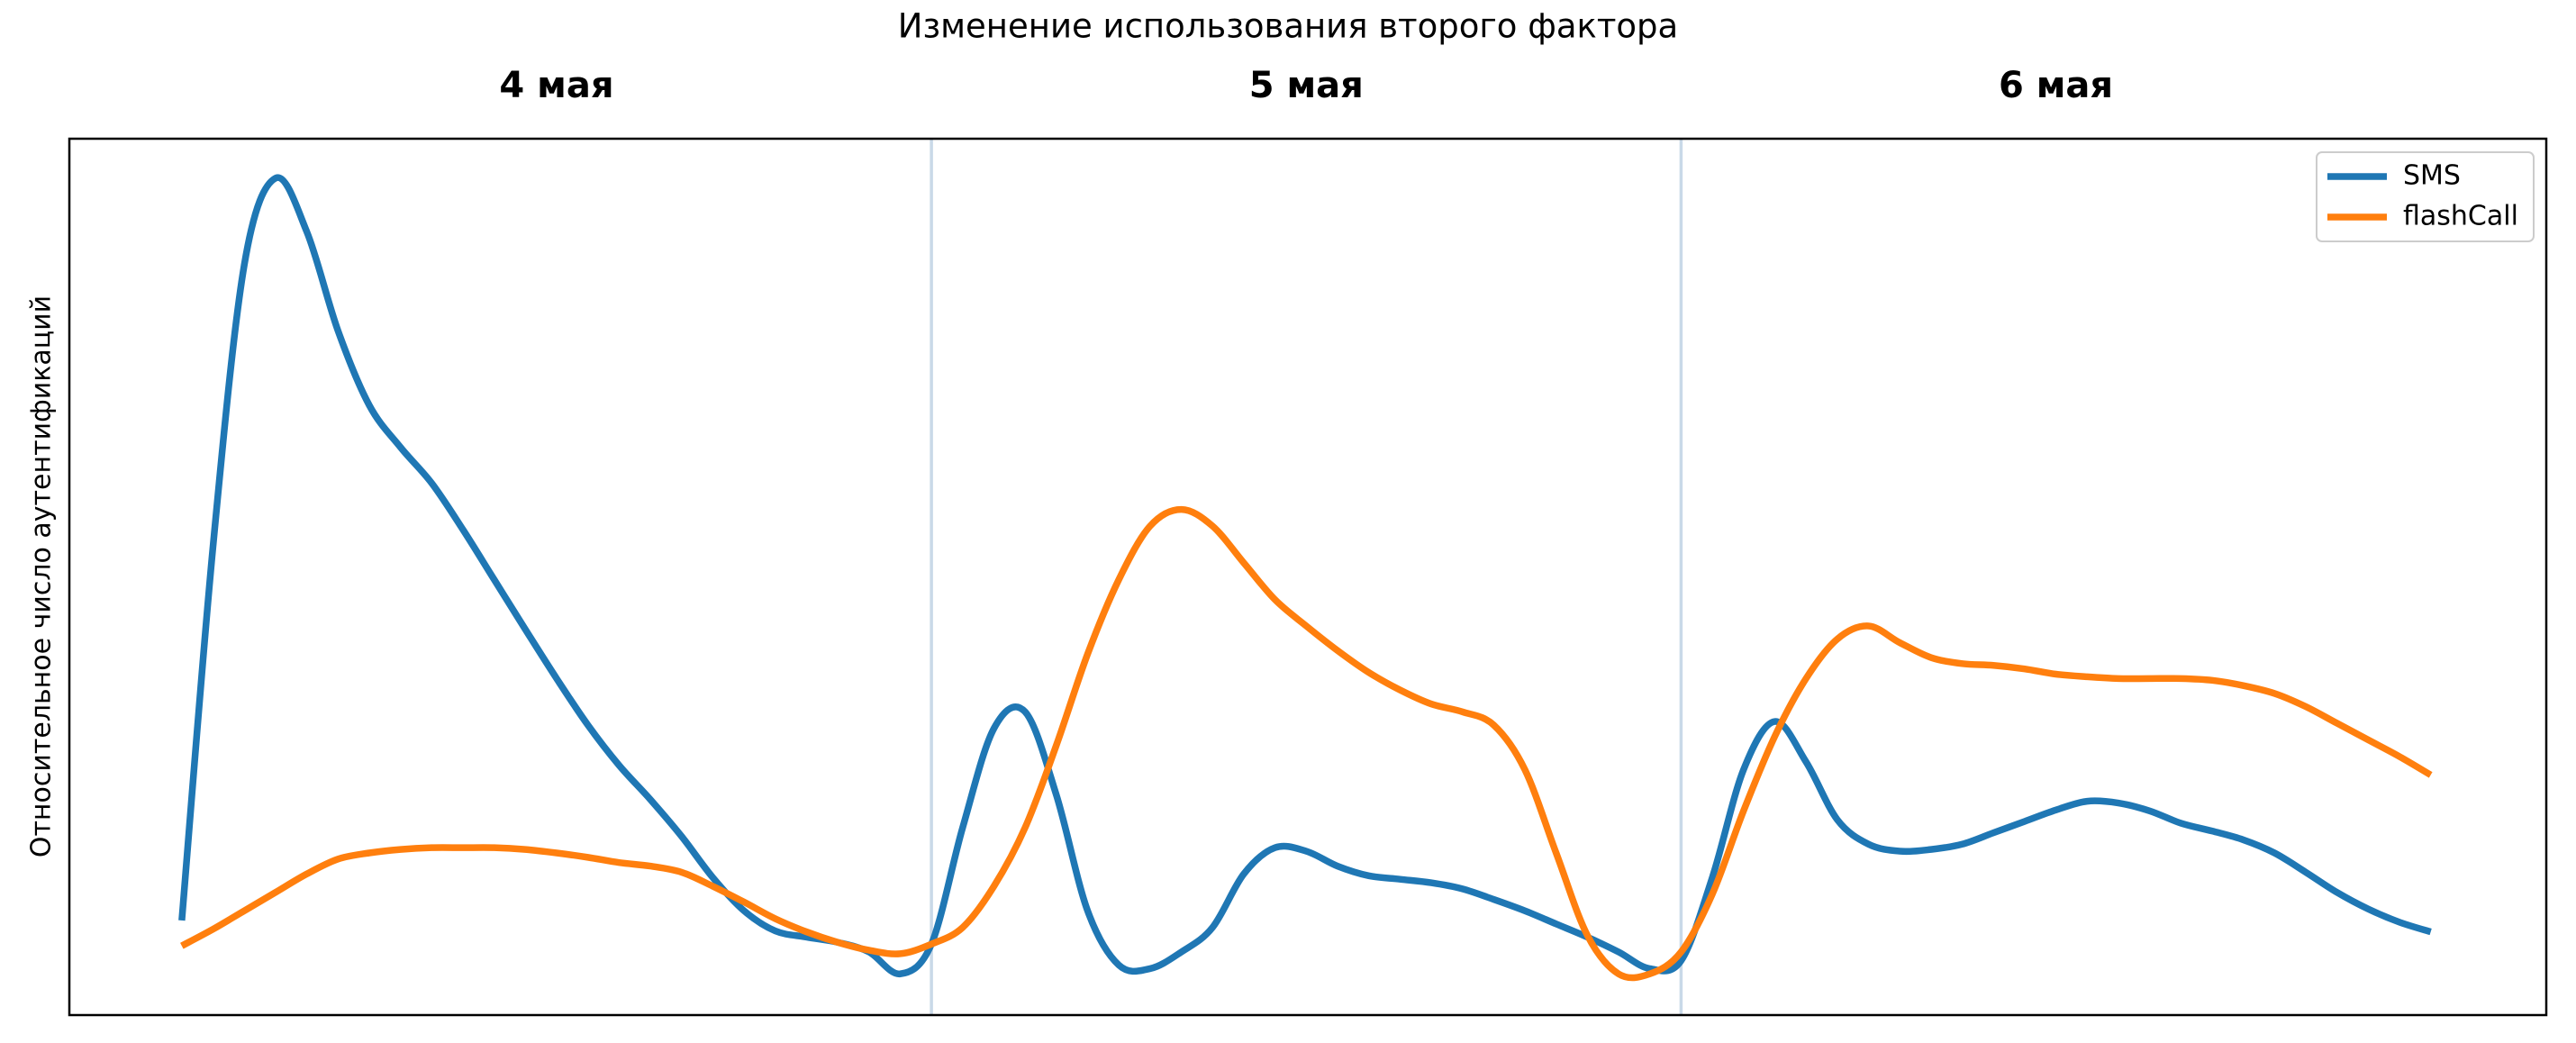  Describe the element at coordinates (2460, 217) in the screenshot. I see `legend-label: flashCall` at that location.